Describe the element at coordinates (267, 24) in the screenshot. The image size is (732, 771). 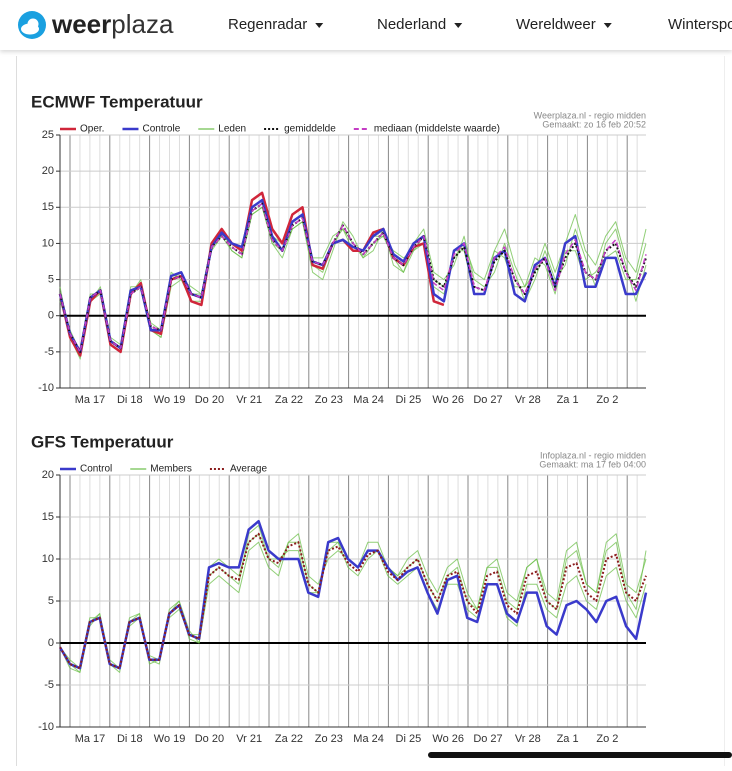
I see `nav-label: Regenradar` at that location.